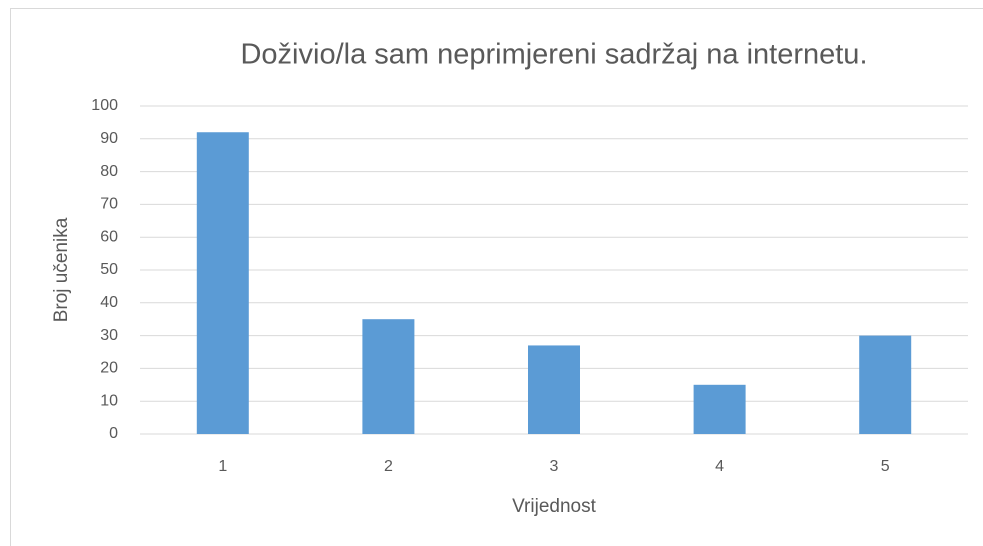 The height and width of the screenshot is (546, 983). I want to click on x-tick-label: 3, so click(554, 466).